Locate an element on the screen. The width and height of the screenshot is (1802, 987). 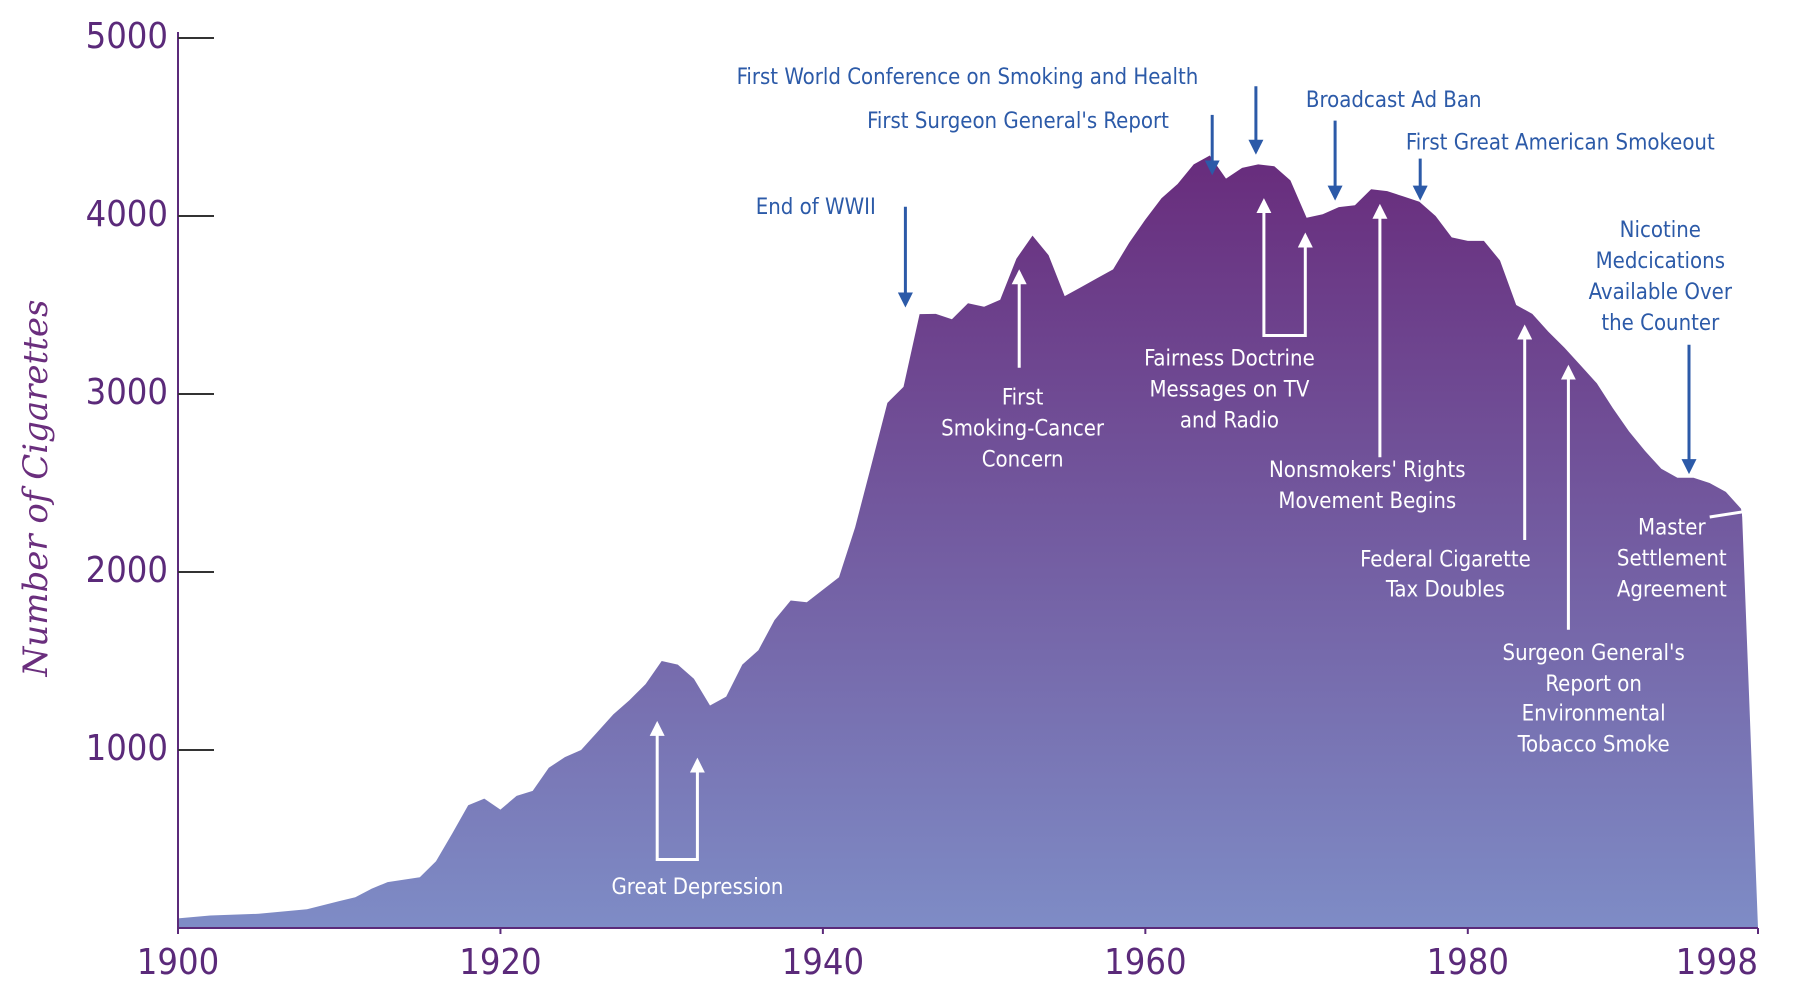
annotation-text: First Surgeon General's Report is located at coordinates (1018, 121).